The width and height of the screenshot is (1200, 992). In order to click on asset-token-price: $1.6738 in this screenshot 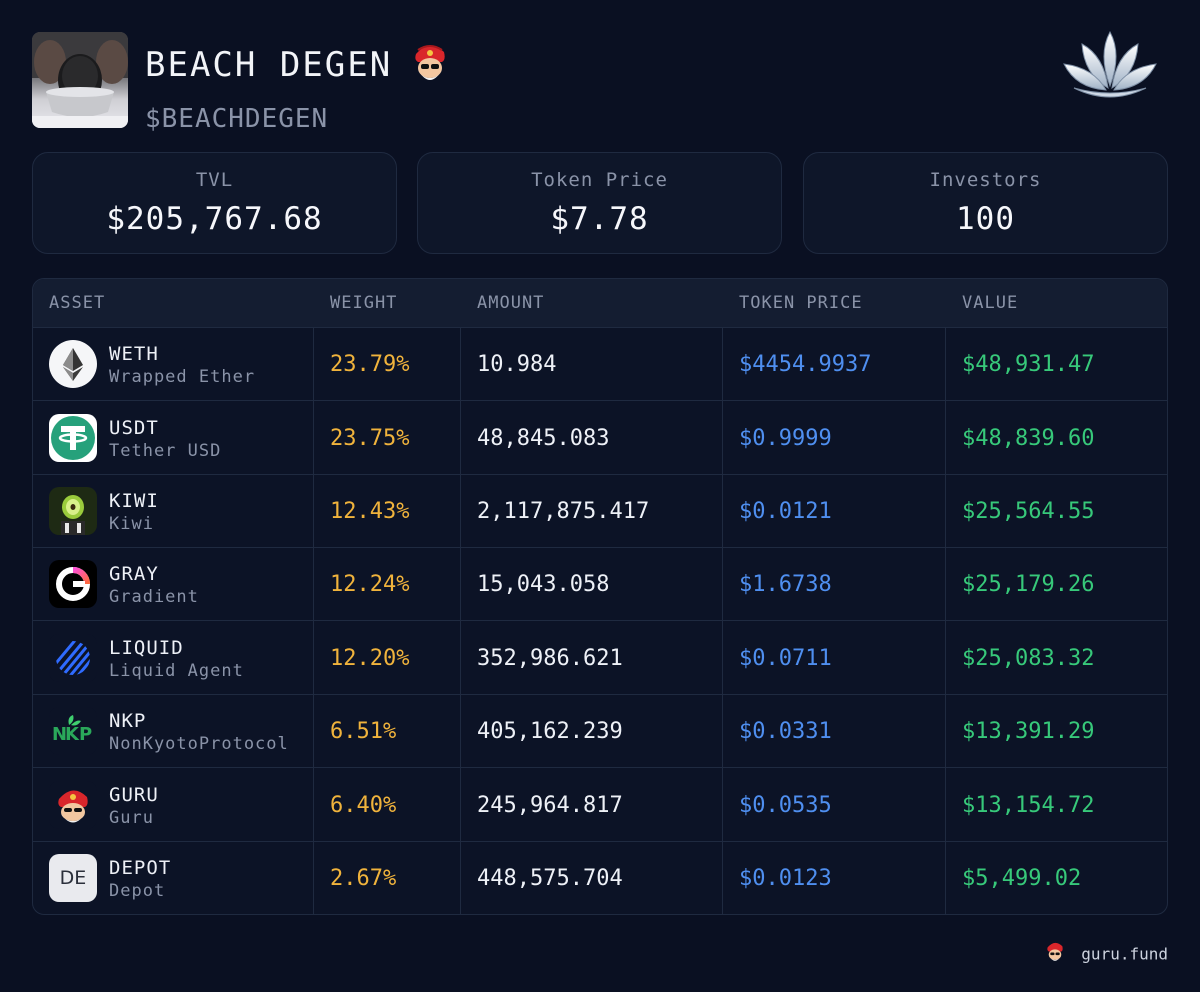, I will do `click(785, 584)`.